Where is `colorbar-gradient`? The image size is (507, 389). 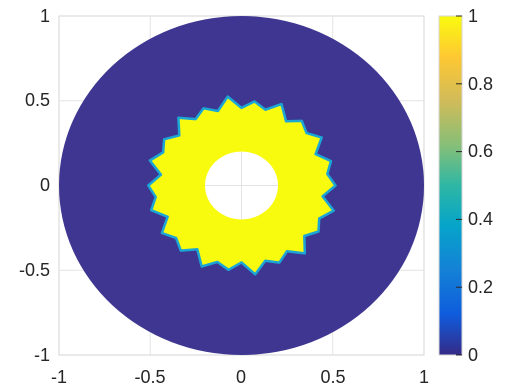 colorbar-gradient is located at coordinates (450, 185).